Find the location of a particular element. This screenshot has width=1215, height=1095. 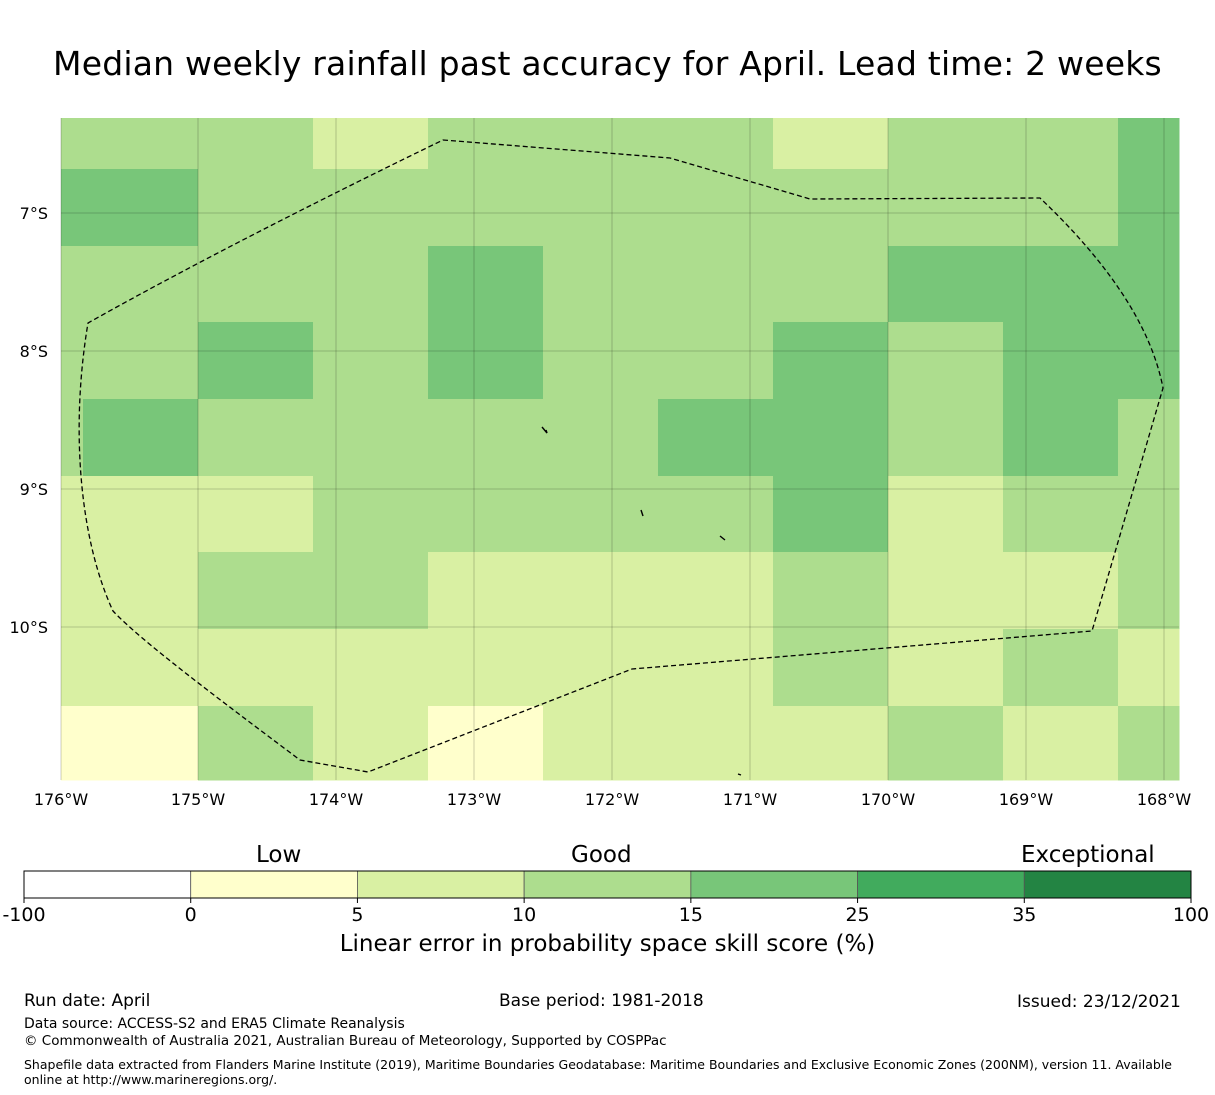

lon-tick-label: 174°W is located at coordinates (336, 799).